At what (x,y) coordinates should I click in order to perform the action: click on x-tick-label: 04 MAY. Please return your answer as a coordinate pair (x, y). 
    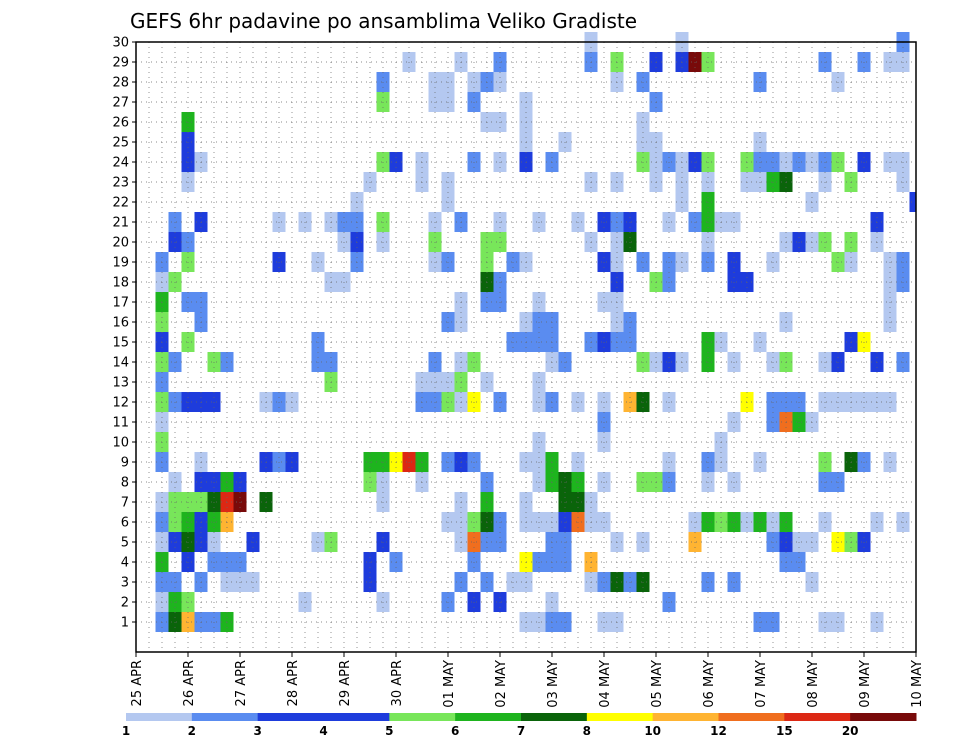
    Looking at the image, I should click on (605, 684).